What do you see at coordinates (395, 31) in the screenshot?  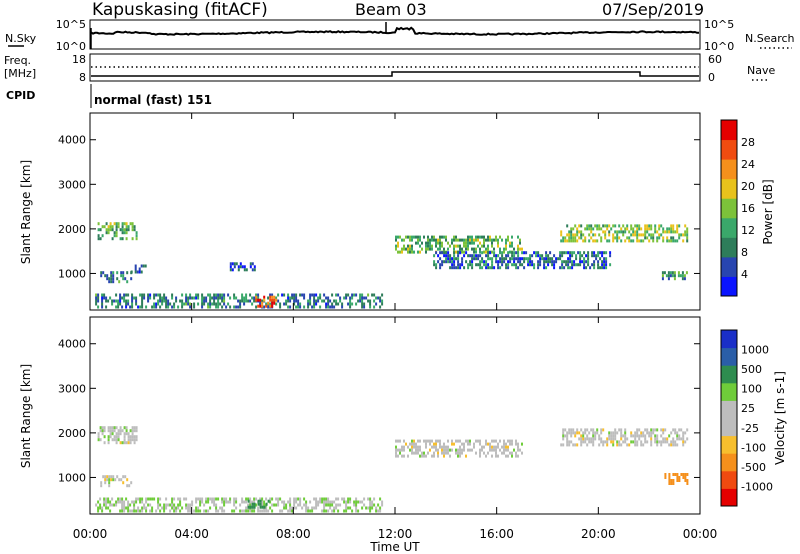 I see `noise-sky-trace` at bounding box center [395, 31].